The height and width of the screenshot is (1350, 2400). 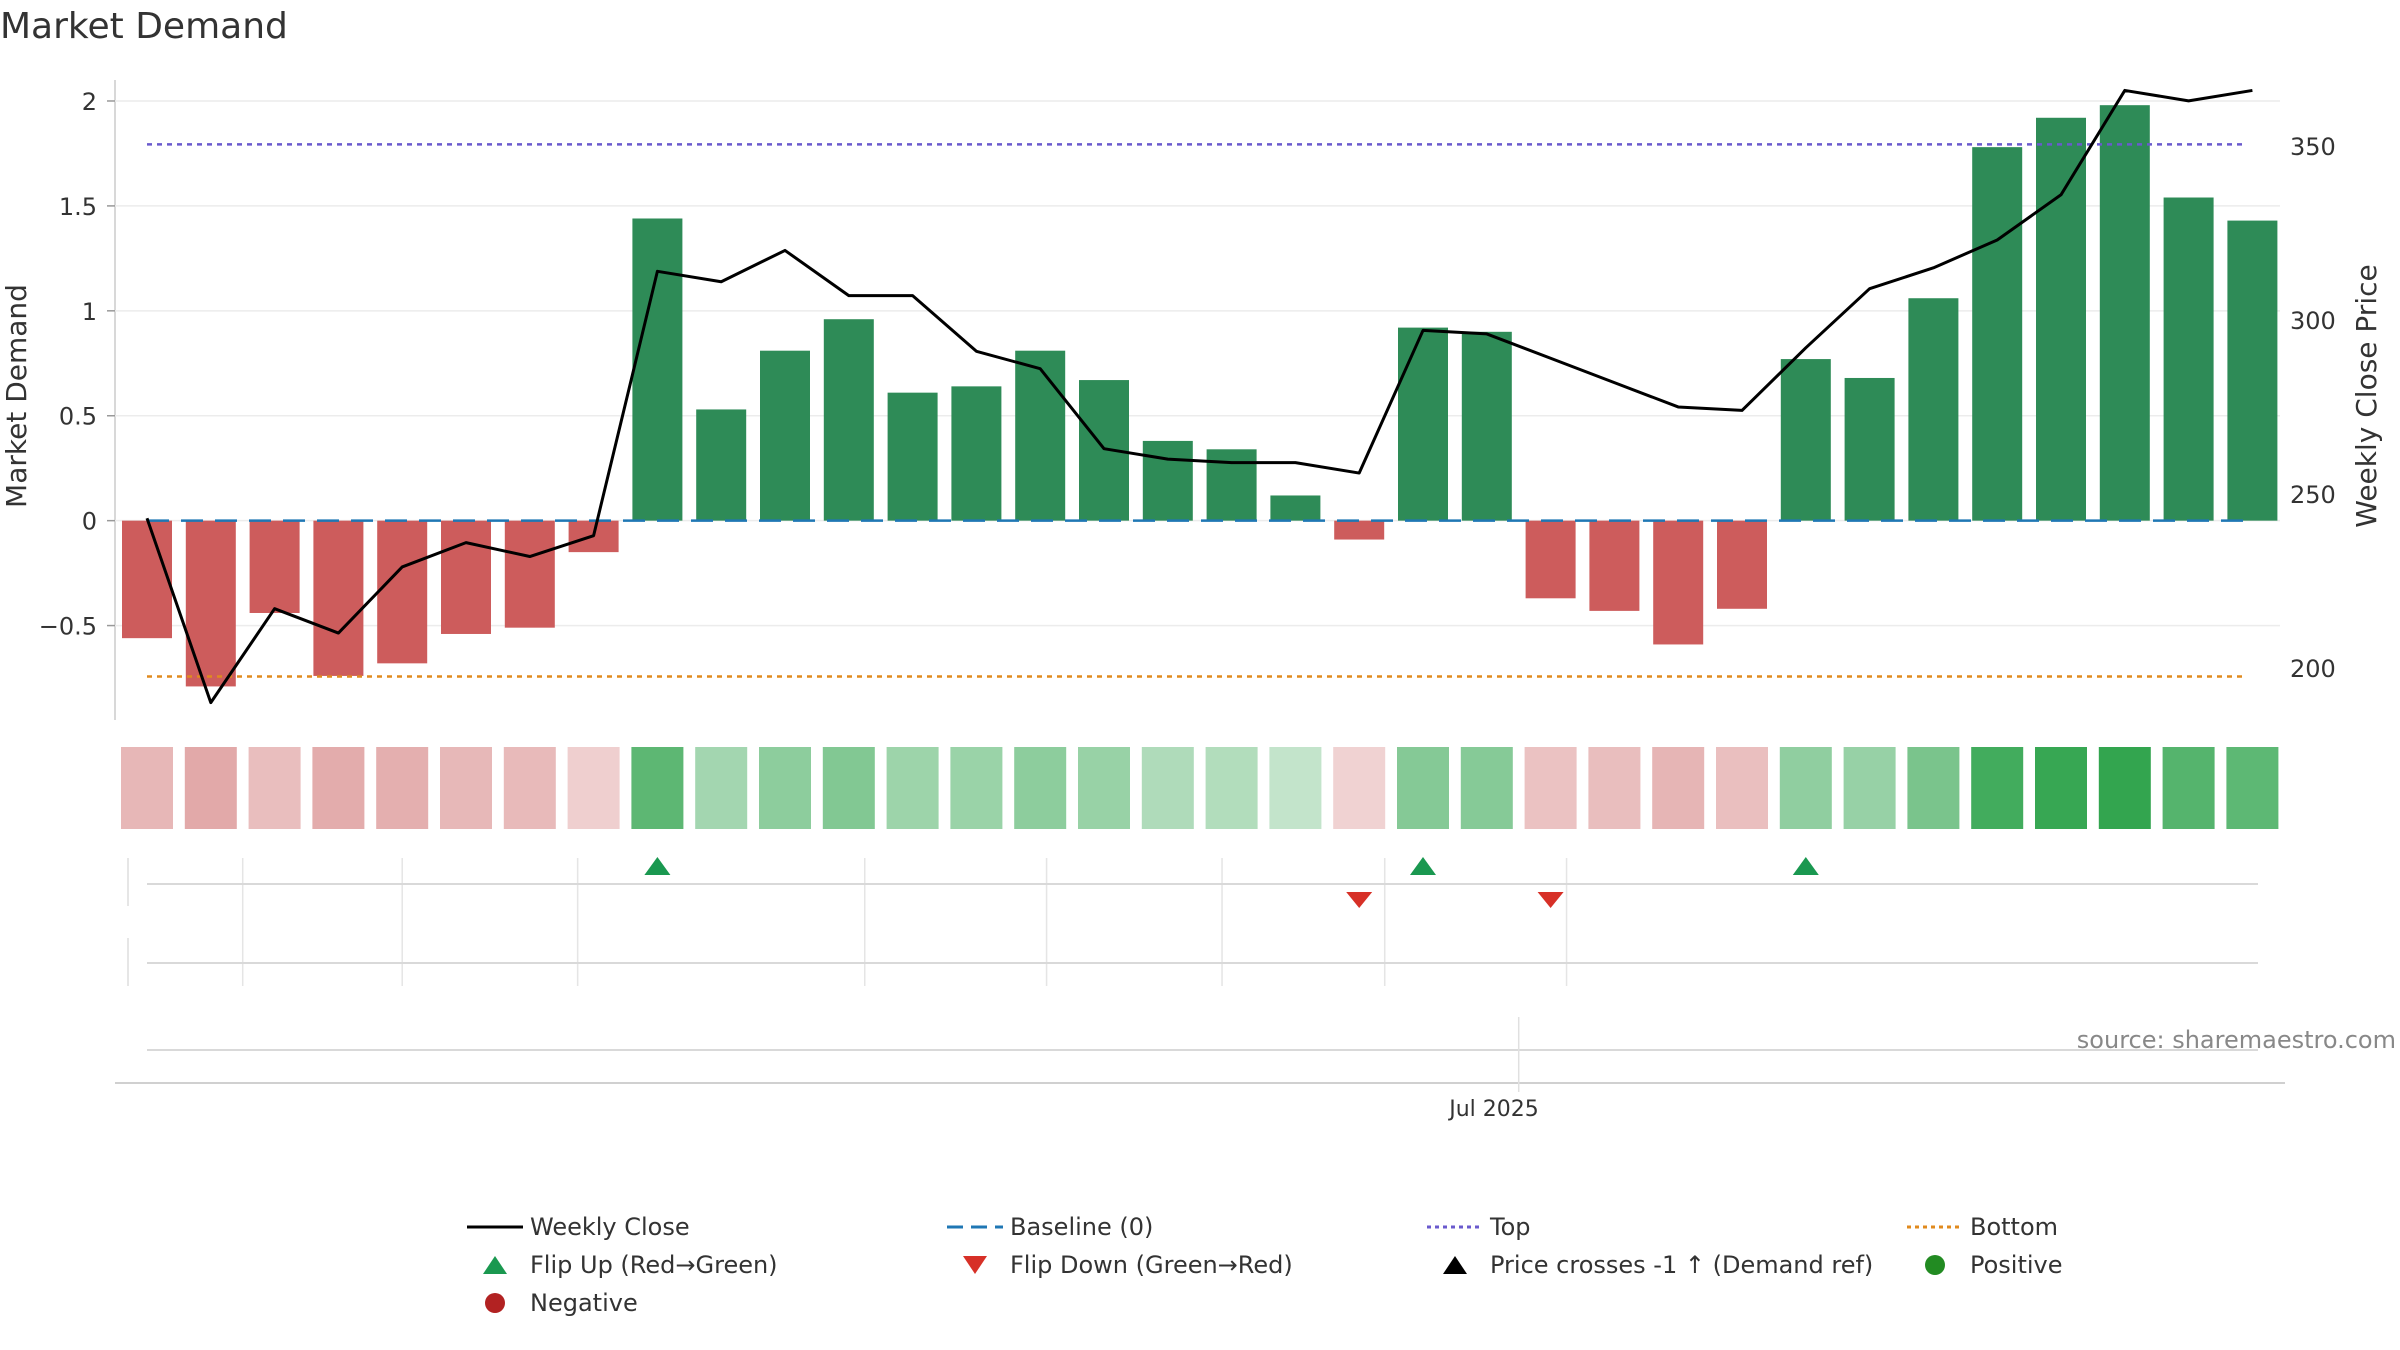 I want to click on y-tick-label-right: 350, so click(x=2313, y=147).